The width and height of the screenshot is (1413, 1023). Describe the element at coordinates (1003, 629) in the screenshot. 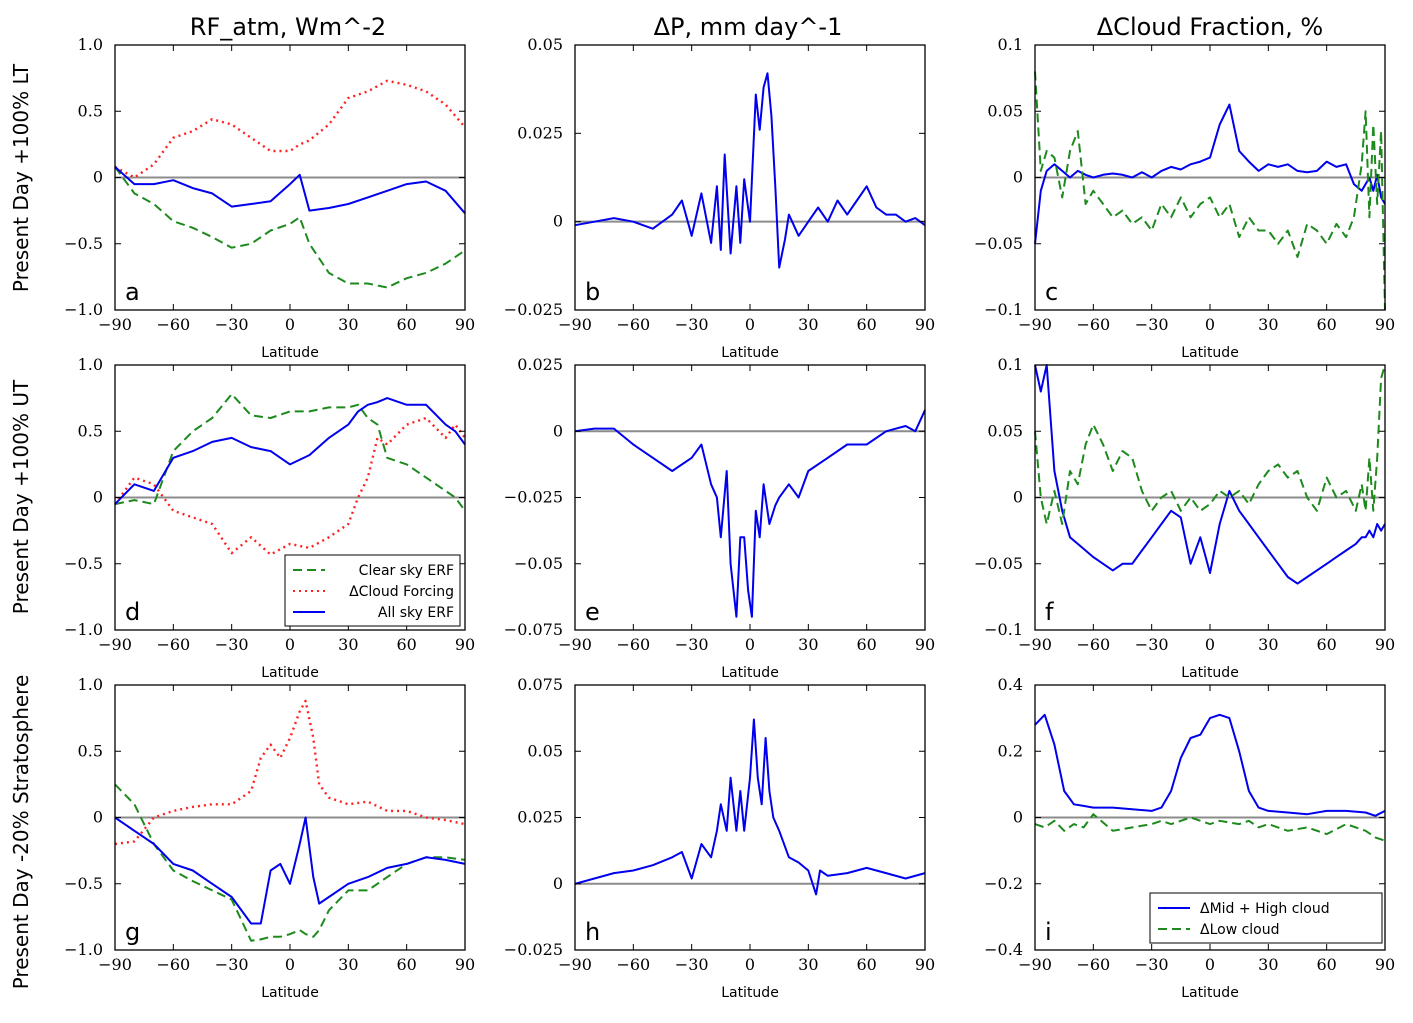

I see `y-tick-label: −0.1` at that location.